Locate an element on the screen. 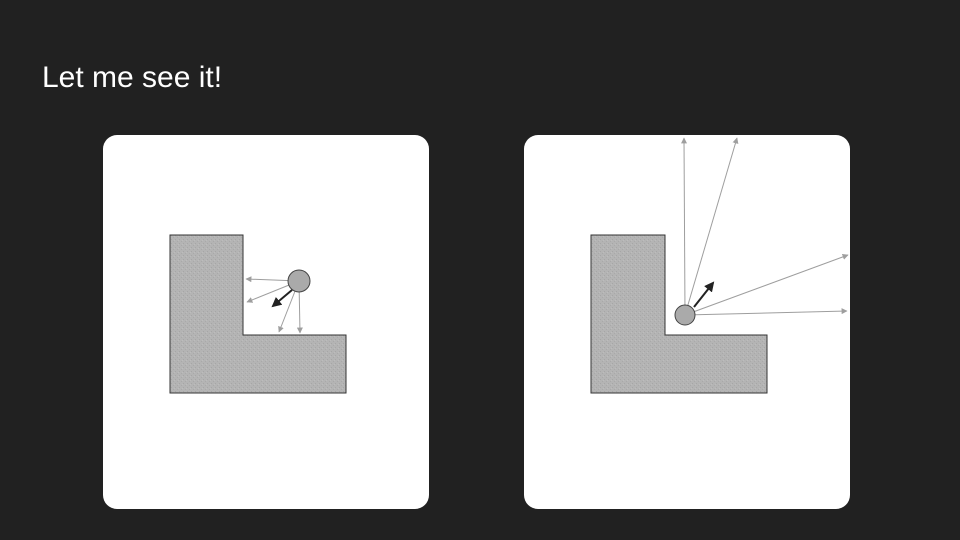 Image resolution: width=960 pixels, height=540 pixels. diagram-right-svg is located at coordinates (719, 265).